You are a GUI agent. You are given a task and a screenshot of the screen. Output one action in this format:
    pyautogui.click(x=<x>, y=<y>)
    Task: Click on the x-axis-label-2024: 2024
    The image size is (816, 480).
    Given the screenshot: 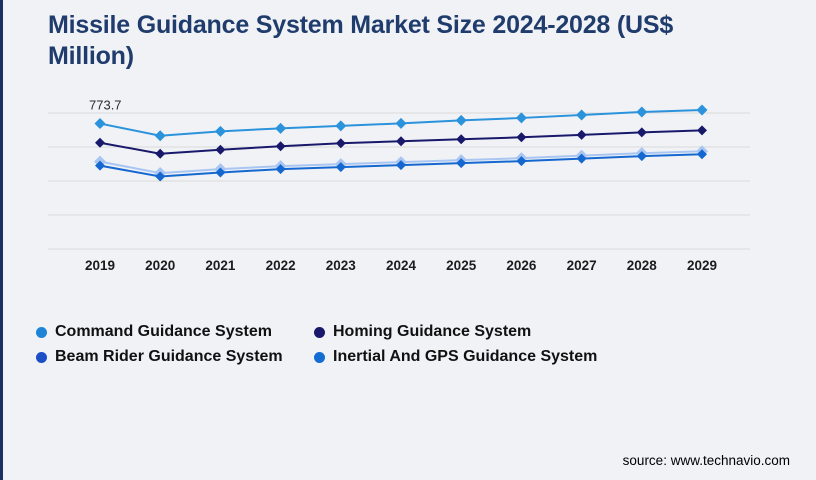 What is the action you would take?
    pyautogui.click(x=401, y=265)
    